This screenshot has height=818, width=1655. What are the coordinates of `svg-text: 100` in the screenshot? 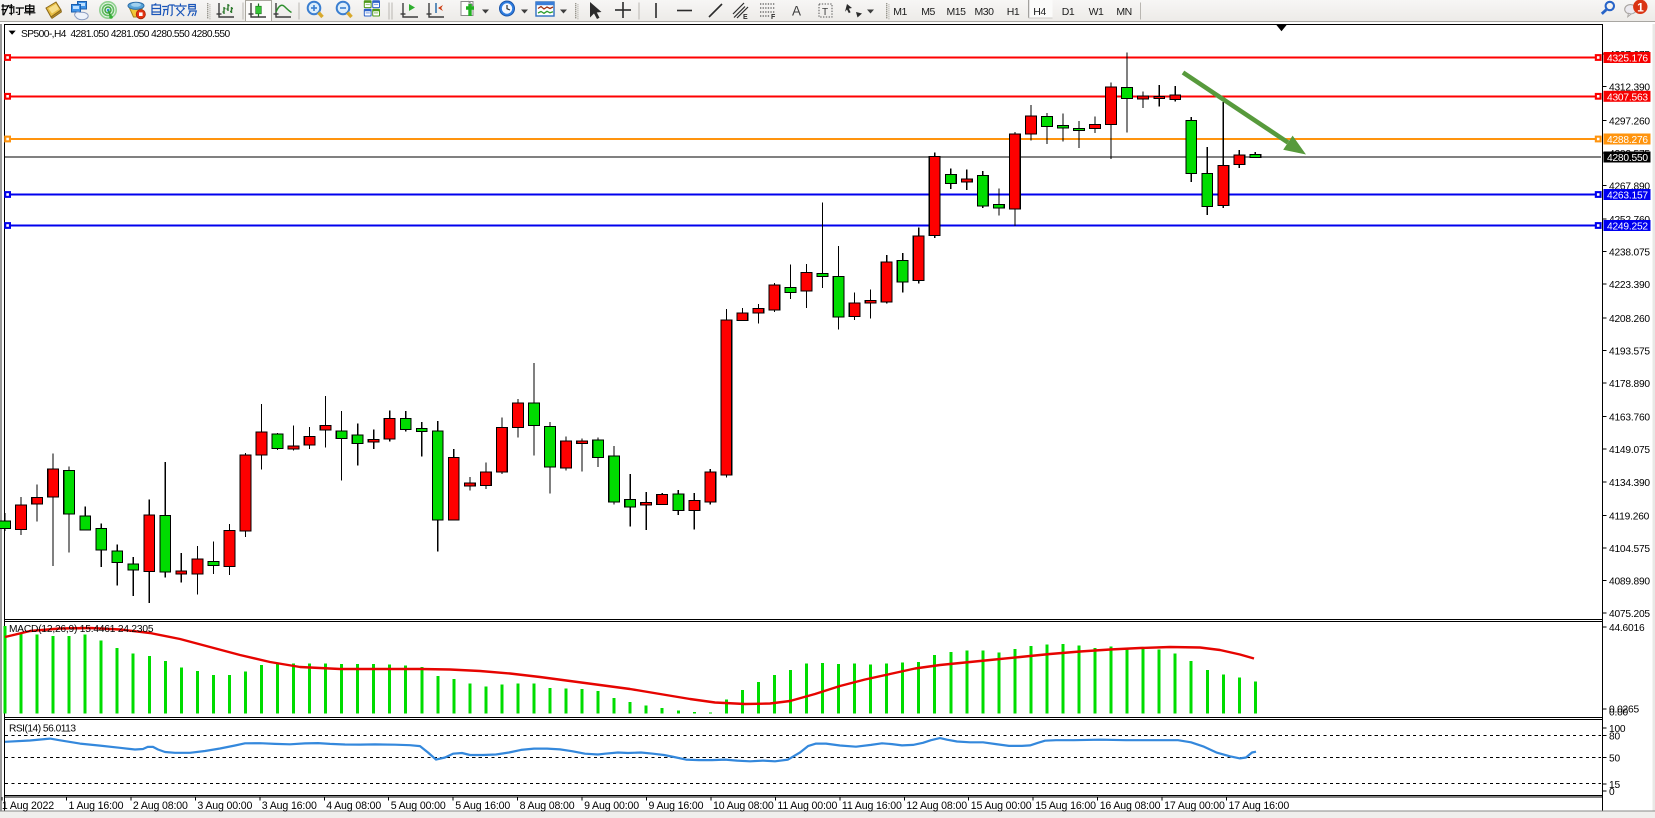 It's located at (1617, 729).